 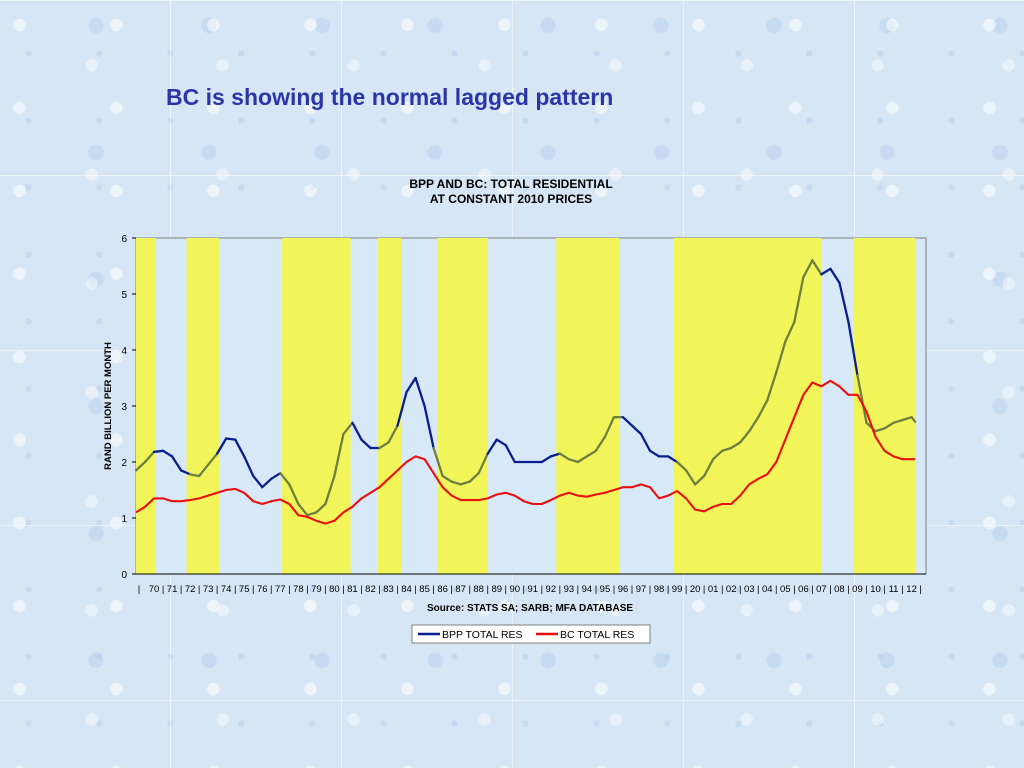 I want to click on y-tick-label-6: 6, so click(x=124, y=239).